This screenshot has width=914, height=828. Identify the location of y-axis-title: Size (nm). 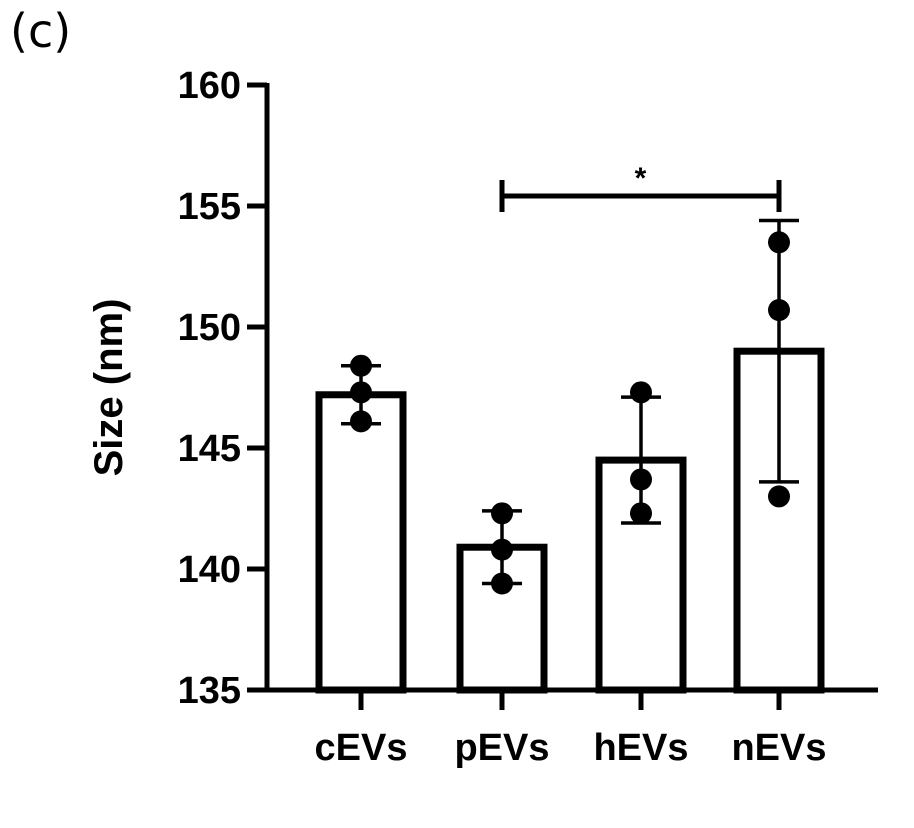
(109, 388).